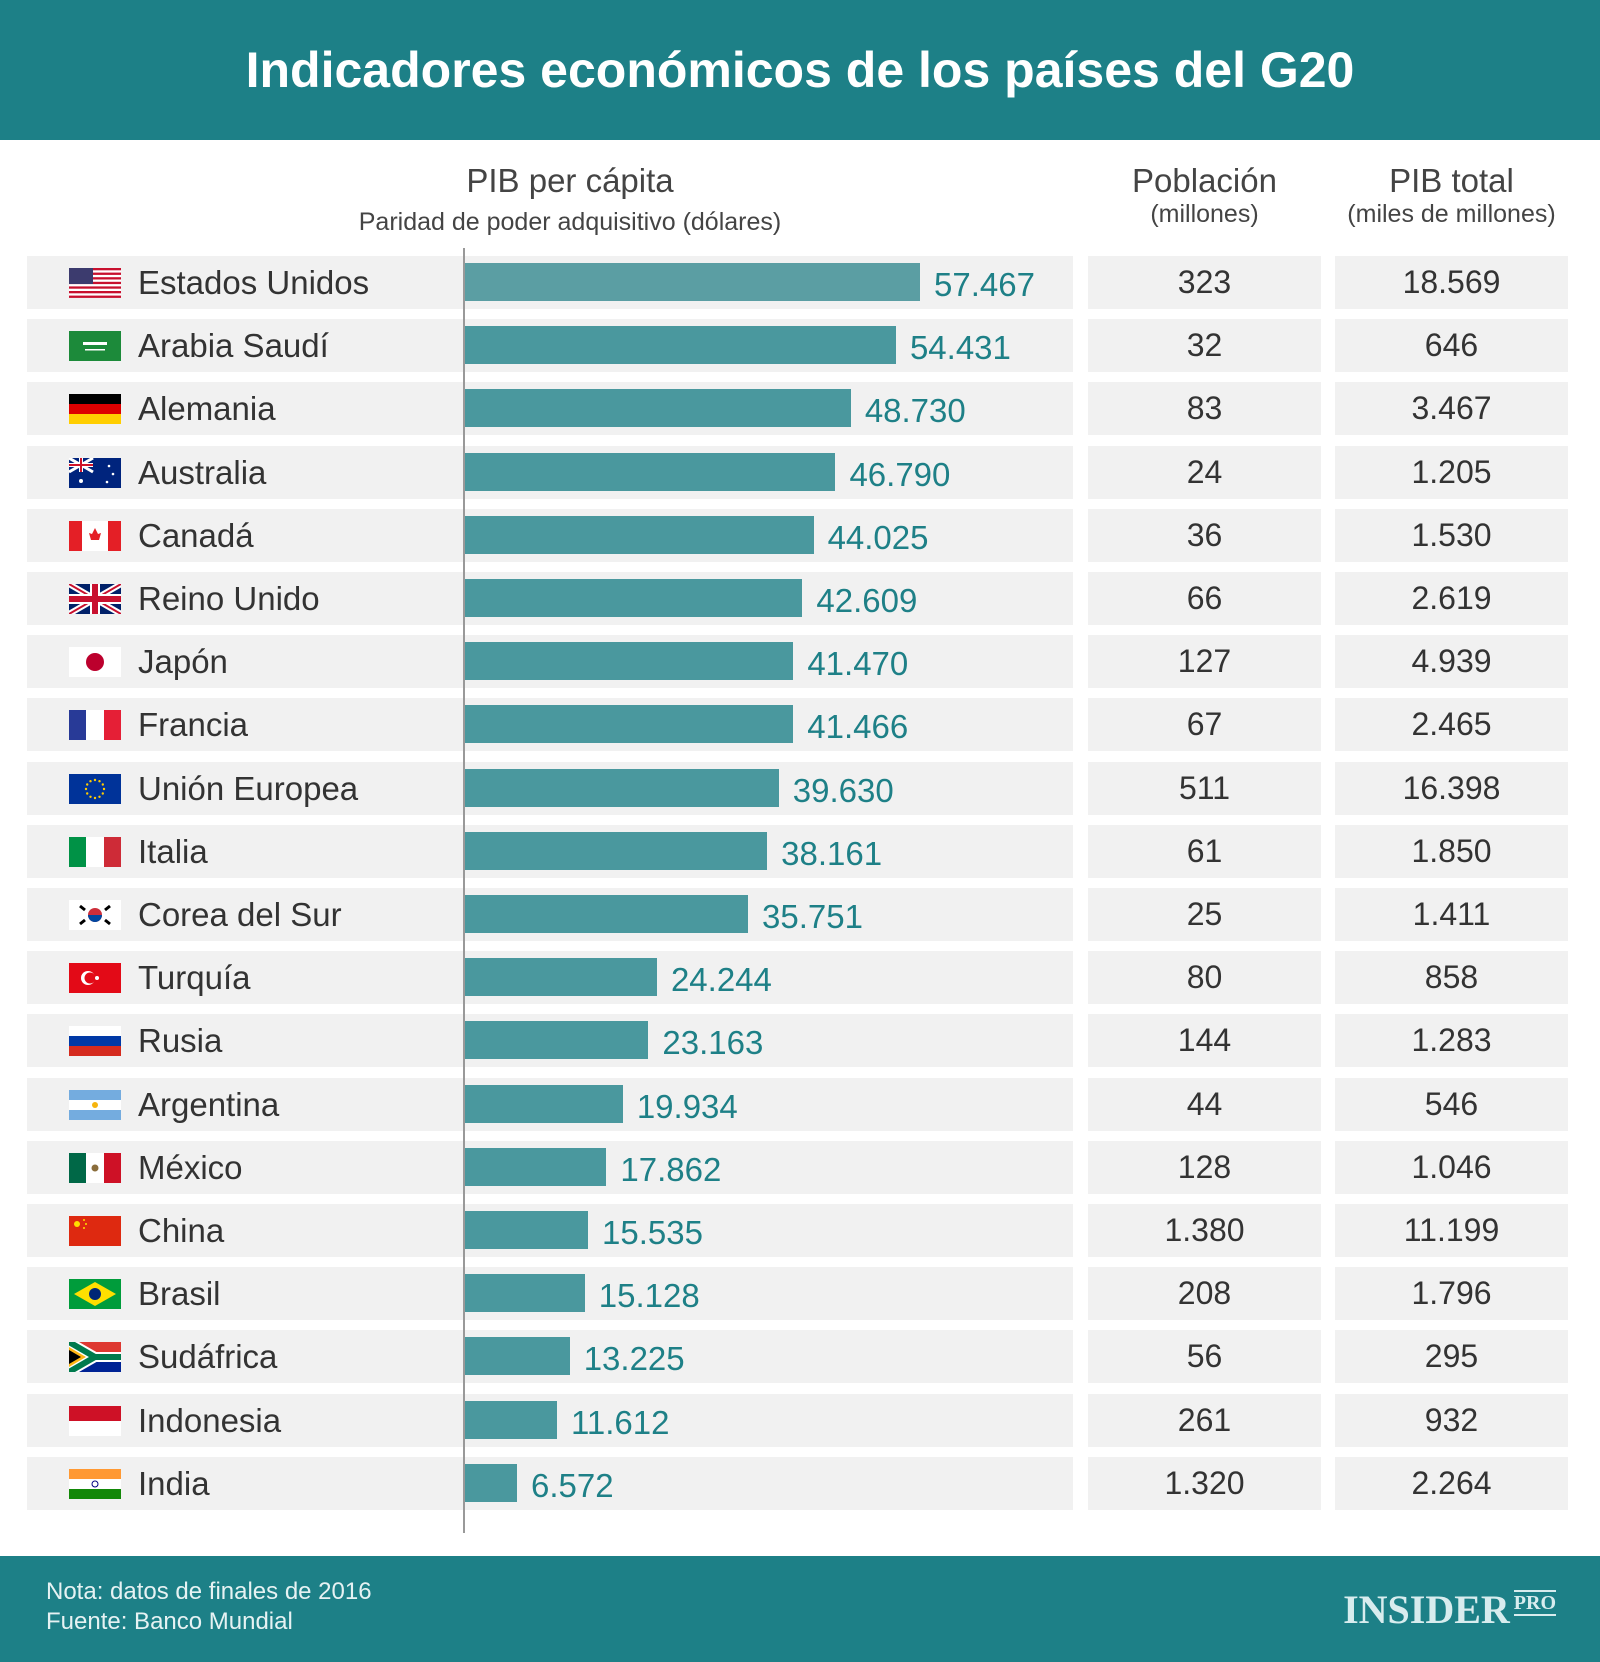 Image resolution: width=1600 pixels, height=1662 pixels. I want to click on population-value: 144, so click(1204, 1041).